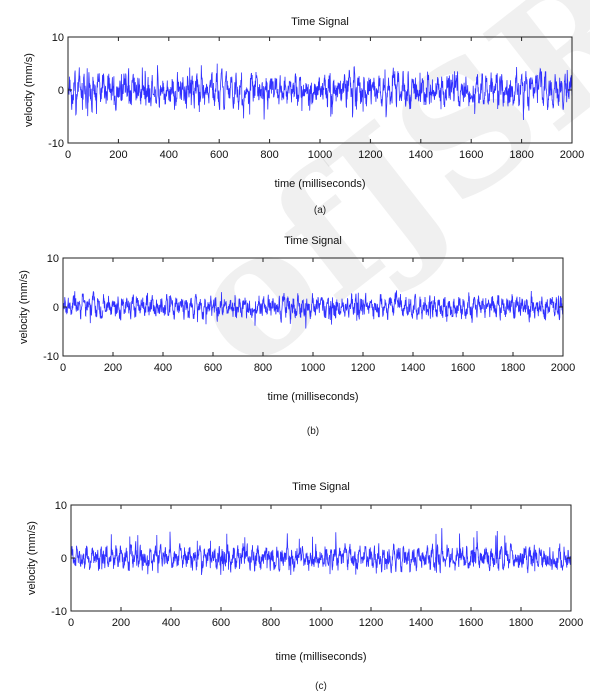  Describe the element at coordinates (83, 307) in the screenshot. I see `signal-line-faint` at that location.